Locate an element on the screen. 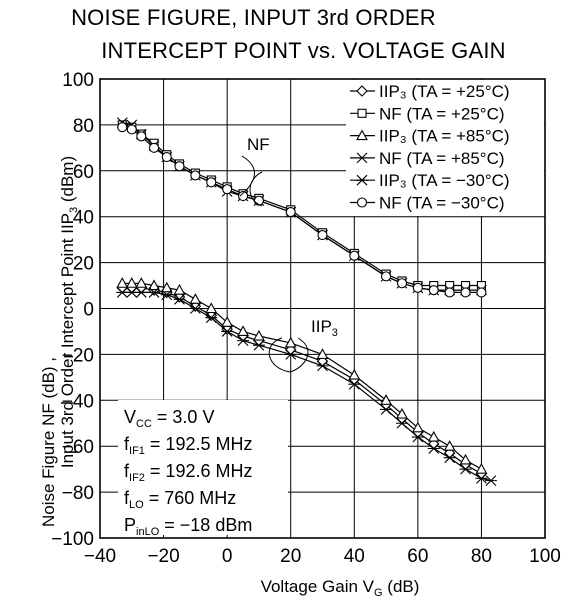 This screenshot has width=587, height=601. y-tick-label: 20 is located at coordinates (83, 264).